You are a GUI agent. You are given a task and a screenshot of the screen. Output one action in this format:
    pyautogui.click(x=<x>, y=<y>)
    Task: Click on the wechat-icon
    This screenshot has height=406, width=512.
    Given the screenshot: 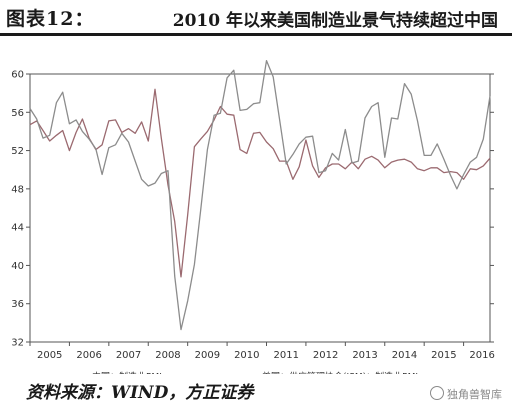 What is the action you would take?
    pyautogui.click(x=437, y=393)
    